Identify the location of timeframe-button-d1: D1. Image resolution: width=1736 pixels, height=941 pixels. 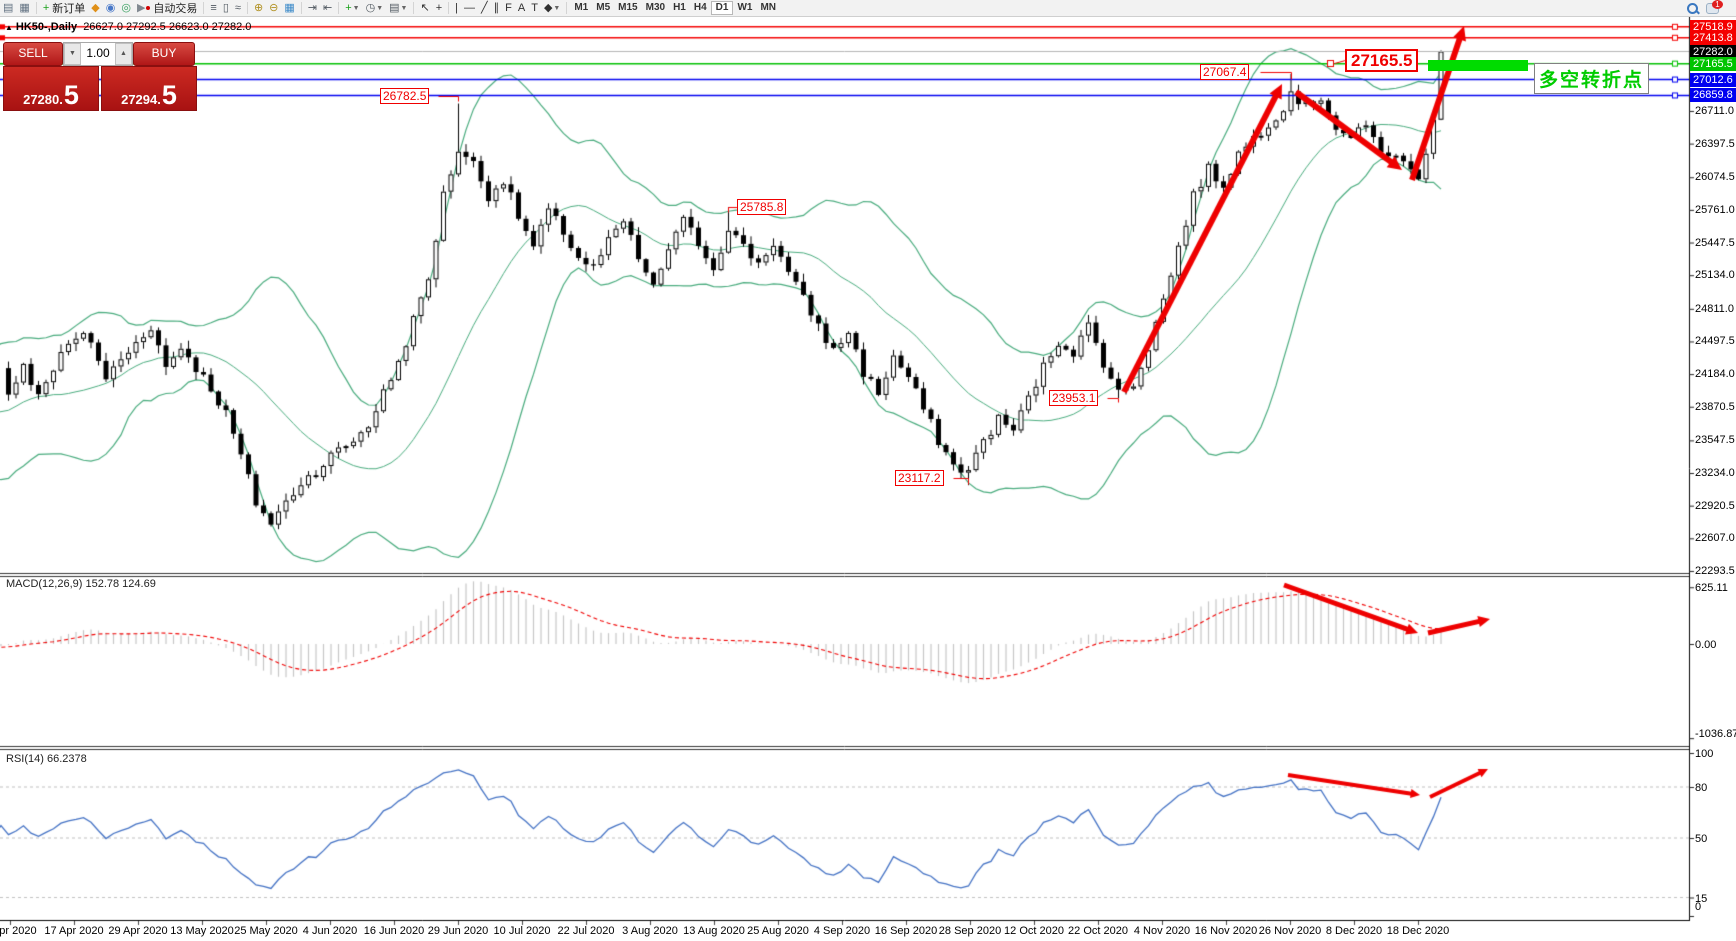
(722, 8).